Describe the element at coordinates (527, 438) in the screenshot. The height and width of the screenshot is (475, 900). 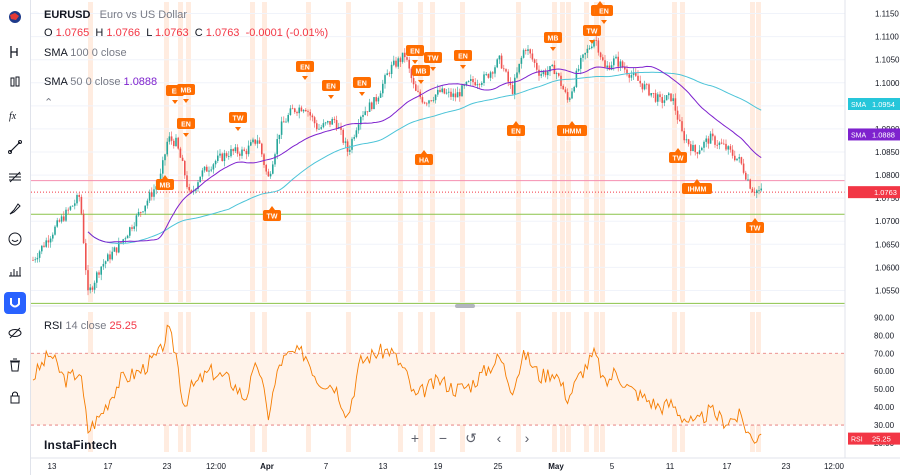
I see `scroll-right-button: ›` at that location.